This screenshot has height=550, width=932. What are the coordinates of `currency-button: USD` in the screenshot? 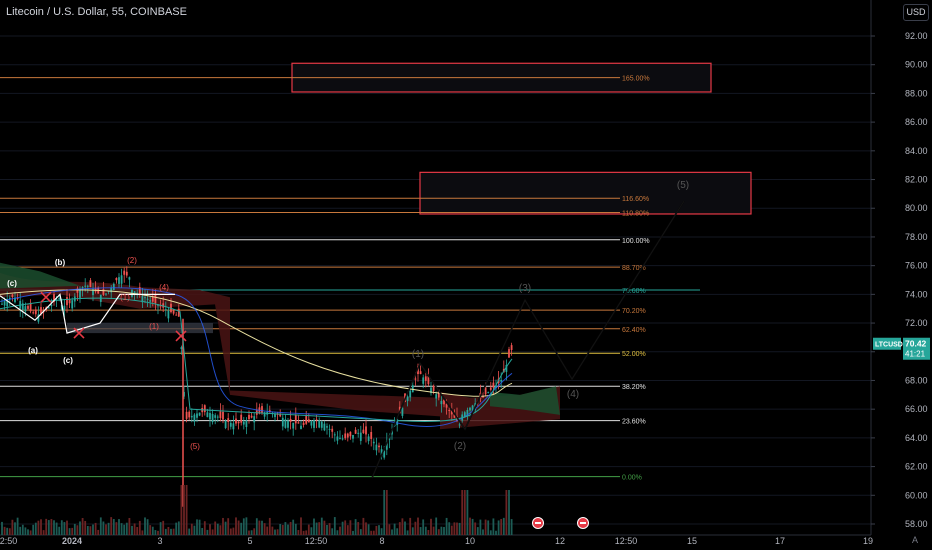 It's located at (916, 12).